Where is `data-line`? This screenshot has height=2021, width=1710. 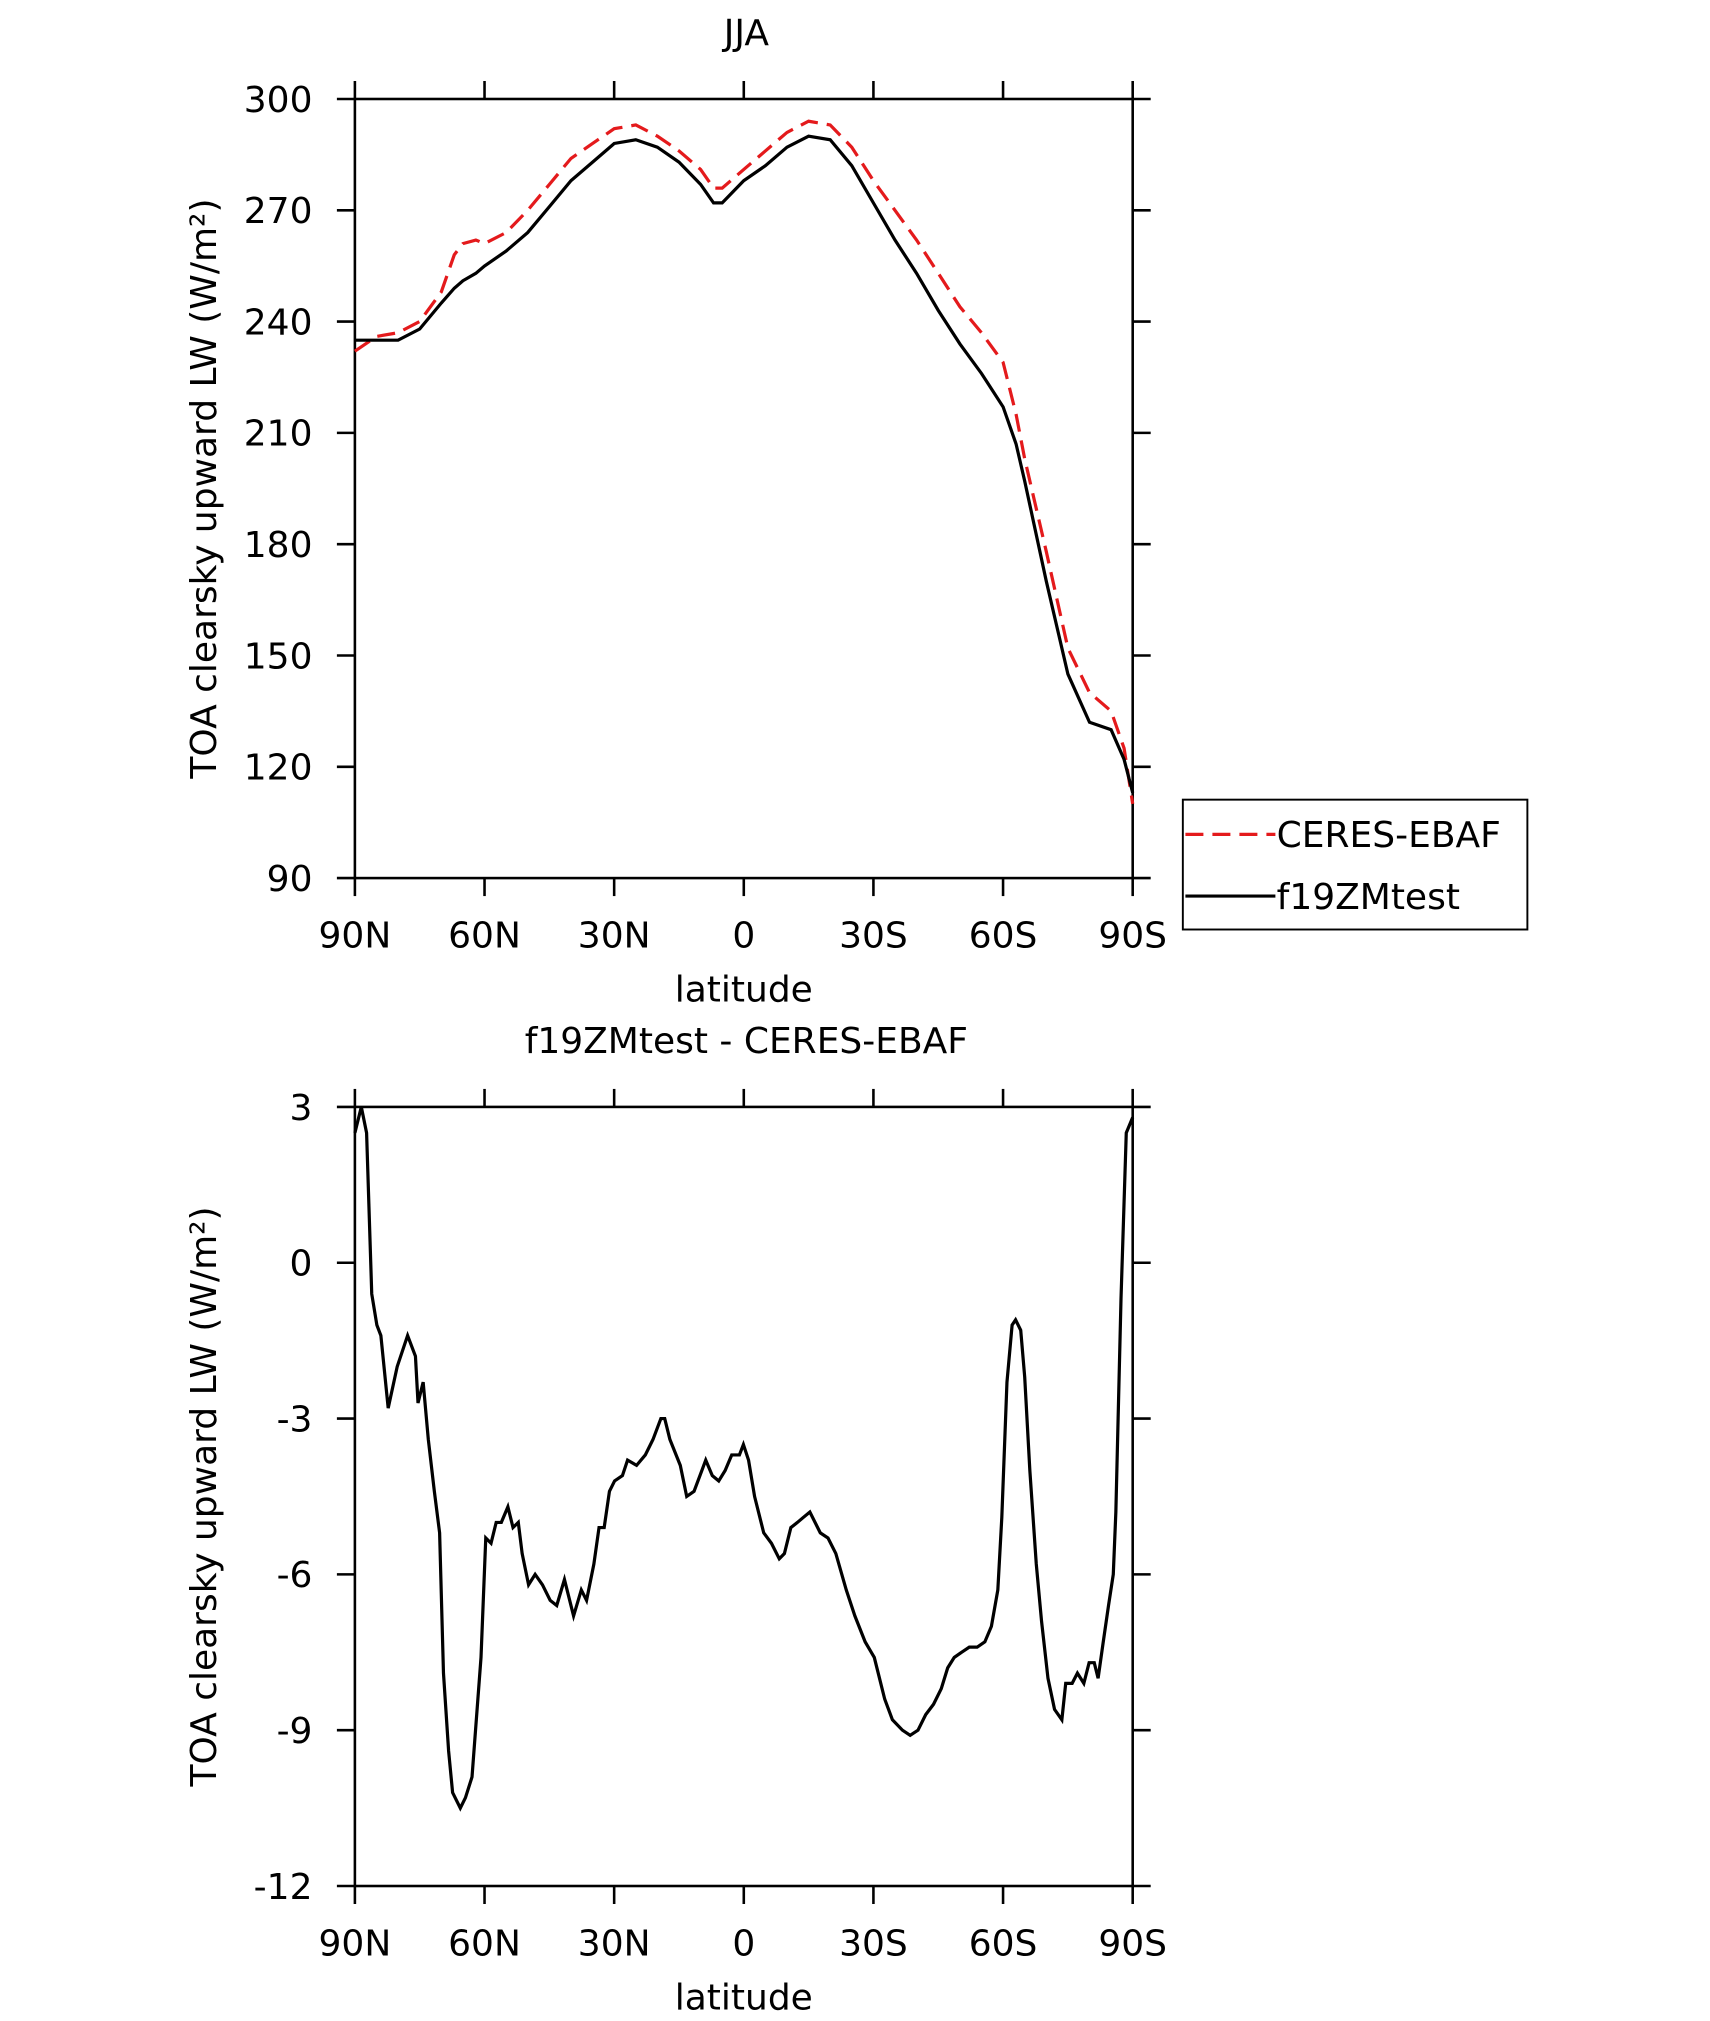
data-line is located at coordinates (744, 464).